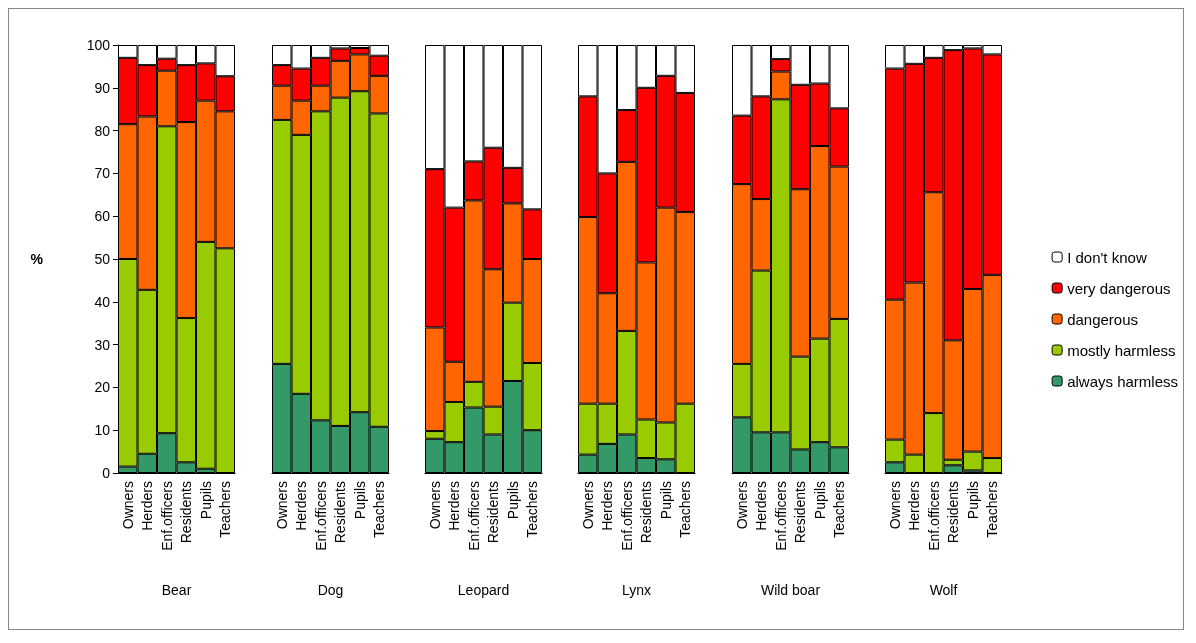 The height and width of the screenshot is (643, 1196). Describe the element at coordinates (330, 590) in the screenshot. I see `x-axis-title: Dog` at that location.